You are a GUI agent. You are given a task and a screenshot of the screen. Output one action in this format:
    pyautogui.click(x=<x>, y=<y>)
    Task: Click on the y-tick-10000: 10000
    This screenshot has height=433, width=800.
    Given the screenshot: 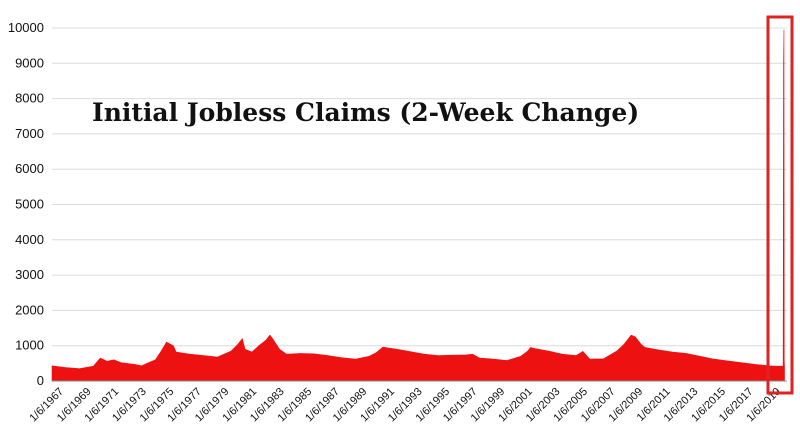 What is the action you would take?
    pyautogui.click(x=26, y=27)
    